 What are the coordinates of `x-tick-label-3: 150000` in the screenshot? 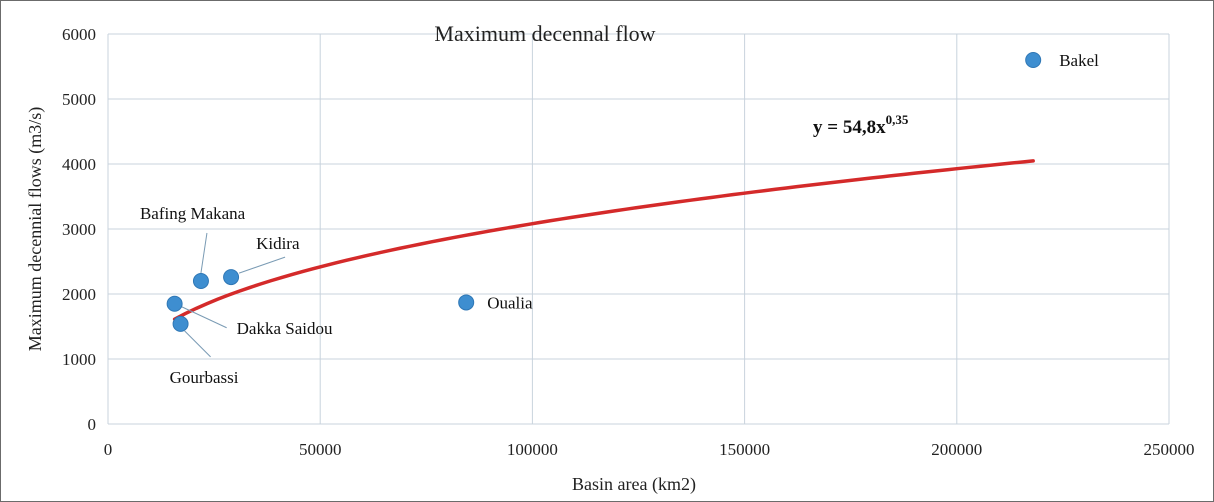 It's located at (744, 449).